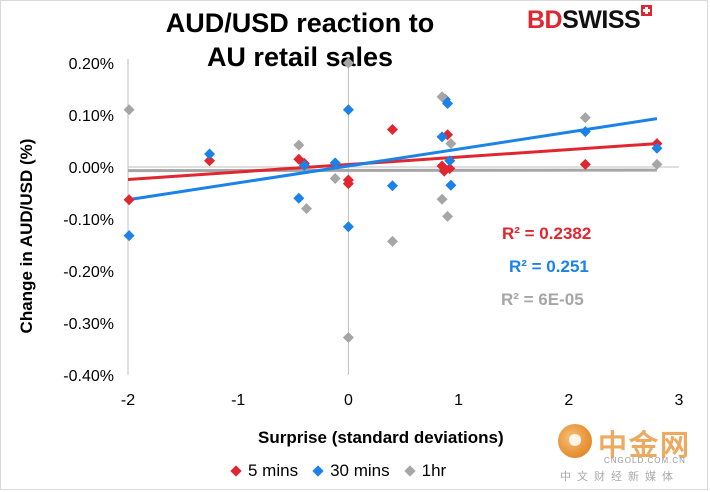  I want to click on x-axis-label: Surprise (standard deviations), so click(381, 437).